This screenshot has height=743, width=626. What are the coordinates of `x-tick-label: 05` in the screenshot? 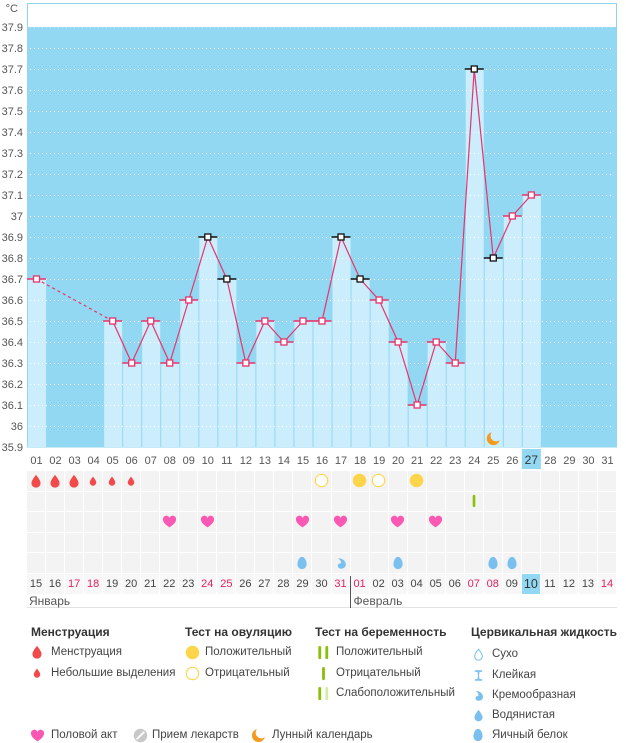 It's located at (113, 461).